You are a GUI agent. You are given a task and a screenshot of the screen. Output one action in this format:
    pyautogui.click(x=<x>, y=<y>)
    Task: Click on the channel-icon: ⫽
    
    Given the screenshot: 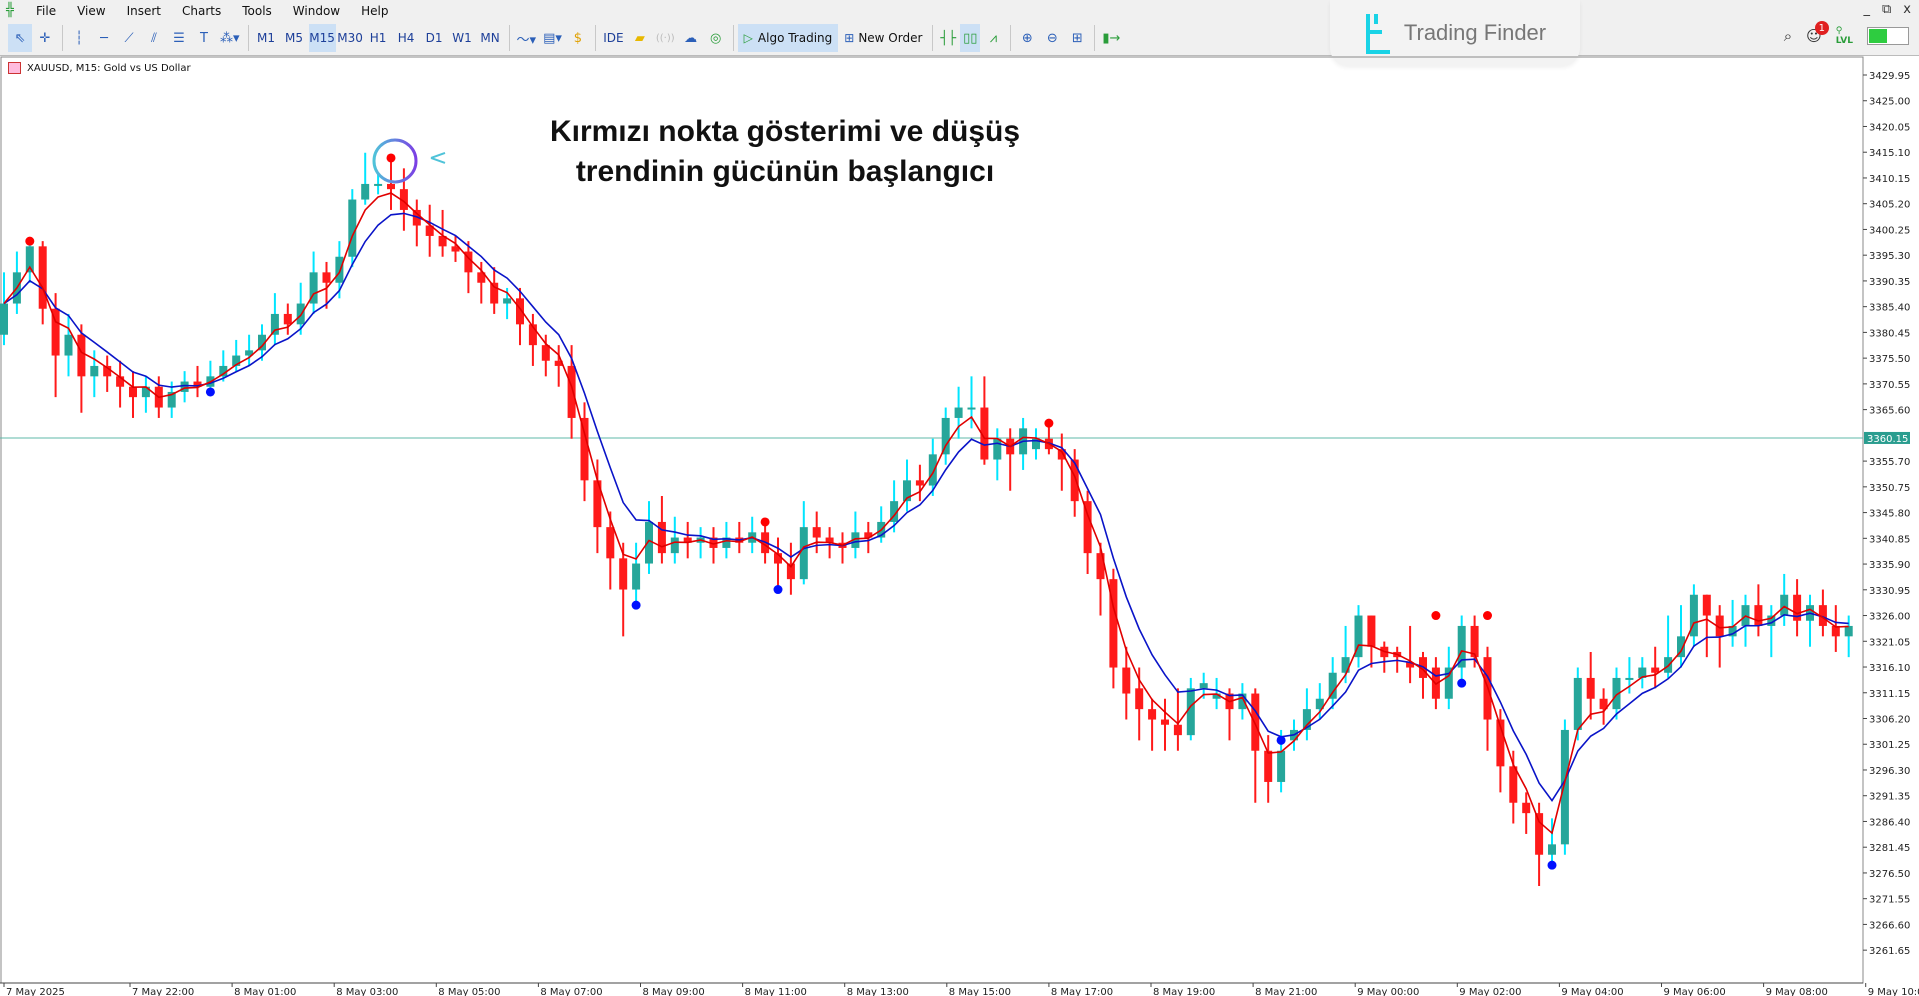 What is the action you would take?
    pyautogui.click(x=154, y=38)
    